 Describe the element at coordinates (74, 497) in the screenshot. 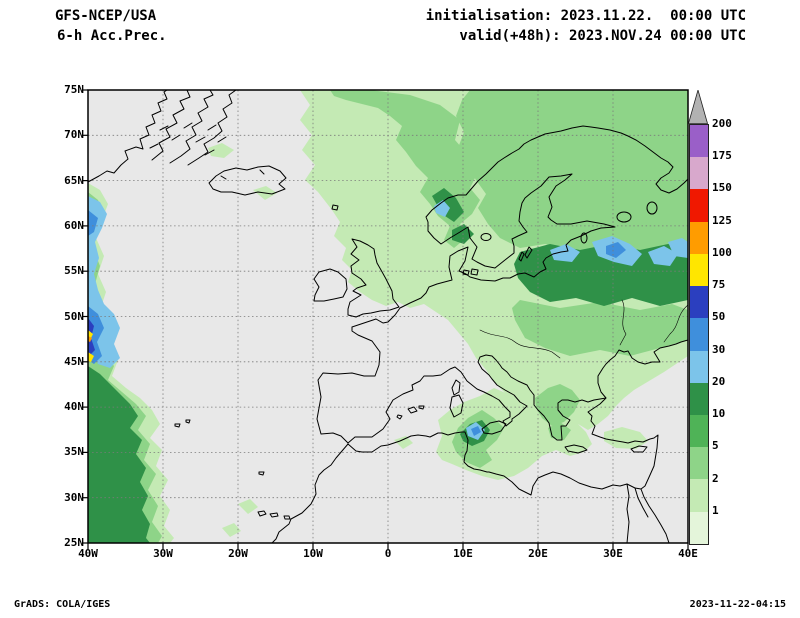

I see `lat-label: 30N` at that location.